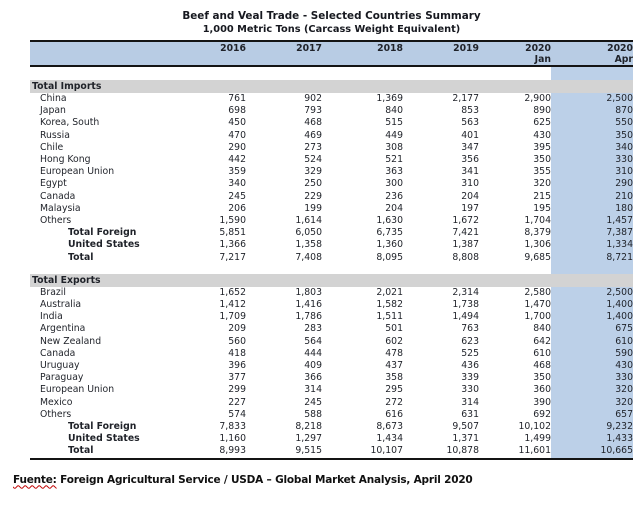 The height and width of the screenshot is (505, 635). I want to click on cell-value: 470, so click(237, 135).